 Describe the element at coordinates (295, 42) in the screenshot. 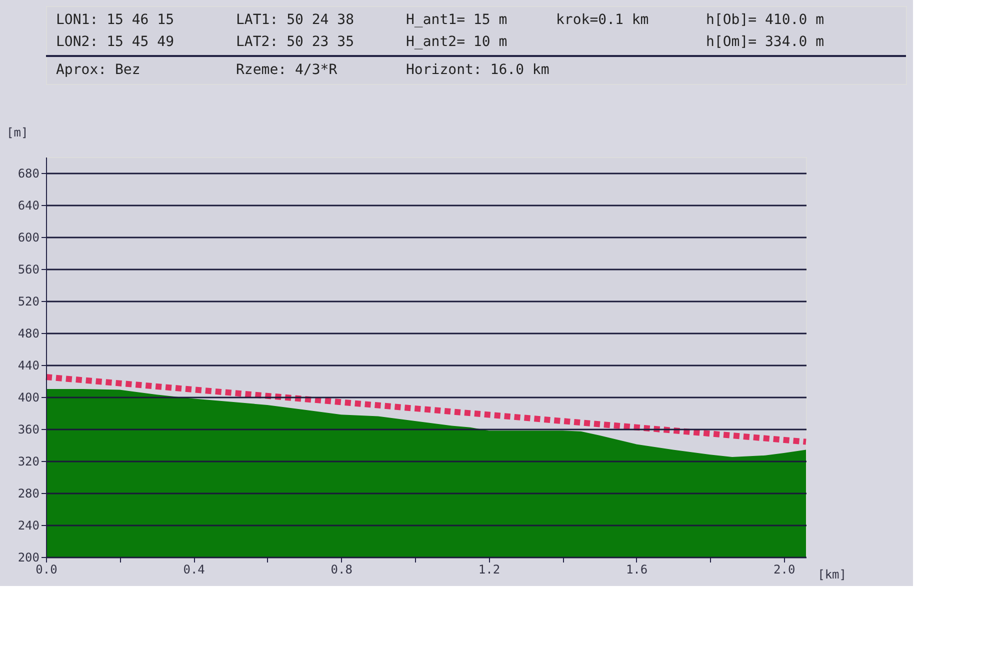

I see `text: LAT2: 50 23 35` at that location.